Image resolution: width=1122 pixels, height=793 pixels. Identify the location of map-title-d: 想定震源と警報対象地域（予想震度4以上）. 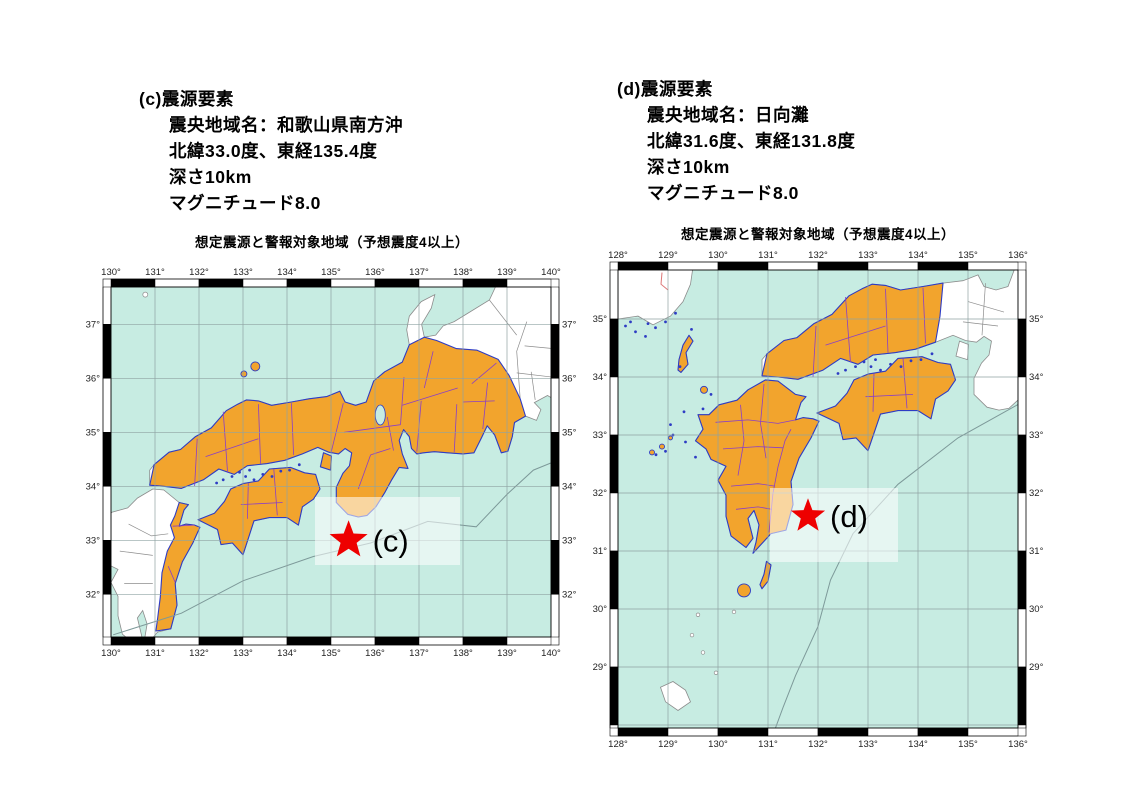
(817, 234).